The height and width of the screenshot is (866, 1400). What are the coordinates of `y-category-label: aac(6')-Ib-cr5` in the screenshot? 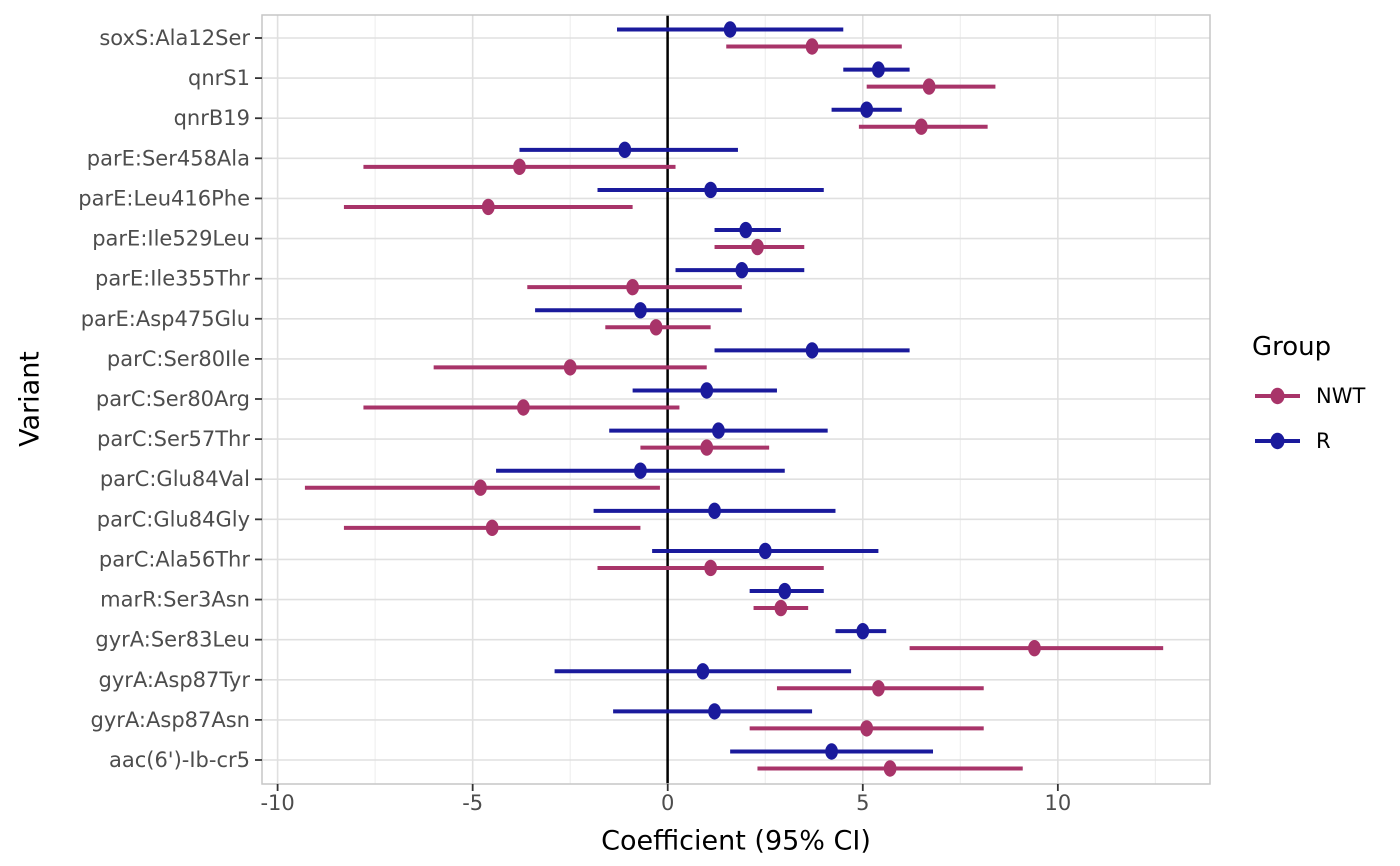 It's located at (179, 760).